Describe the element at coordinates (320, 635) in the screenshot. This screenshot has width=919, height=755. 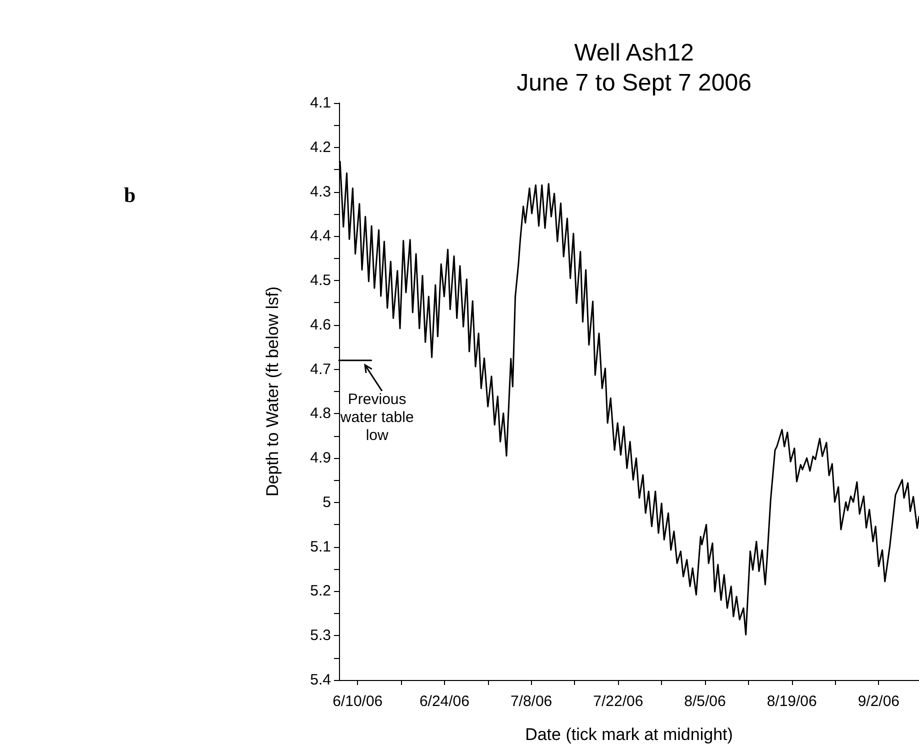
I see `y-tick-label: 5.3` at that location.